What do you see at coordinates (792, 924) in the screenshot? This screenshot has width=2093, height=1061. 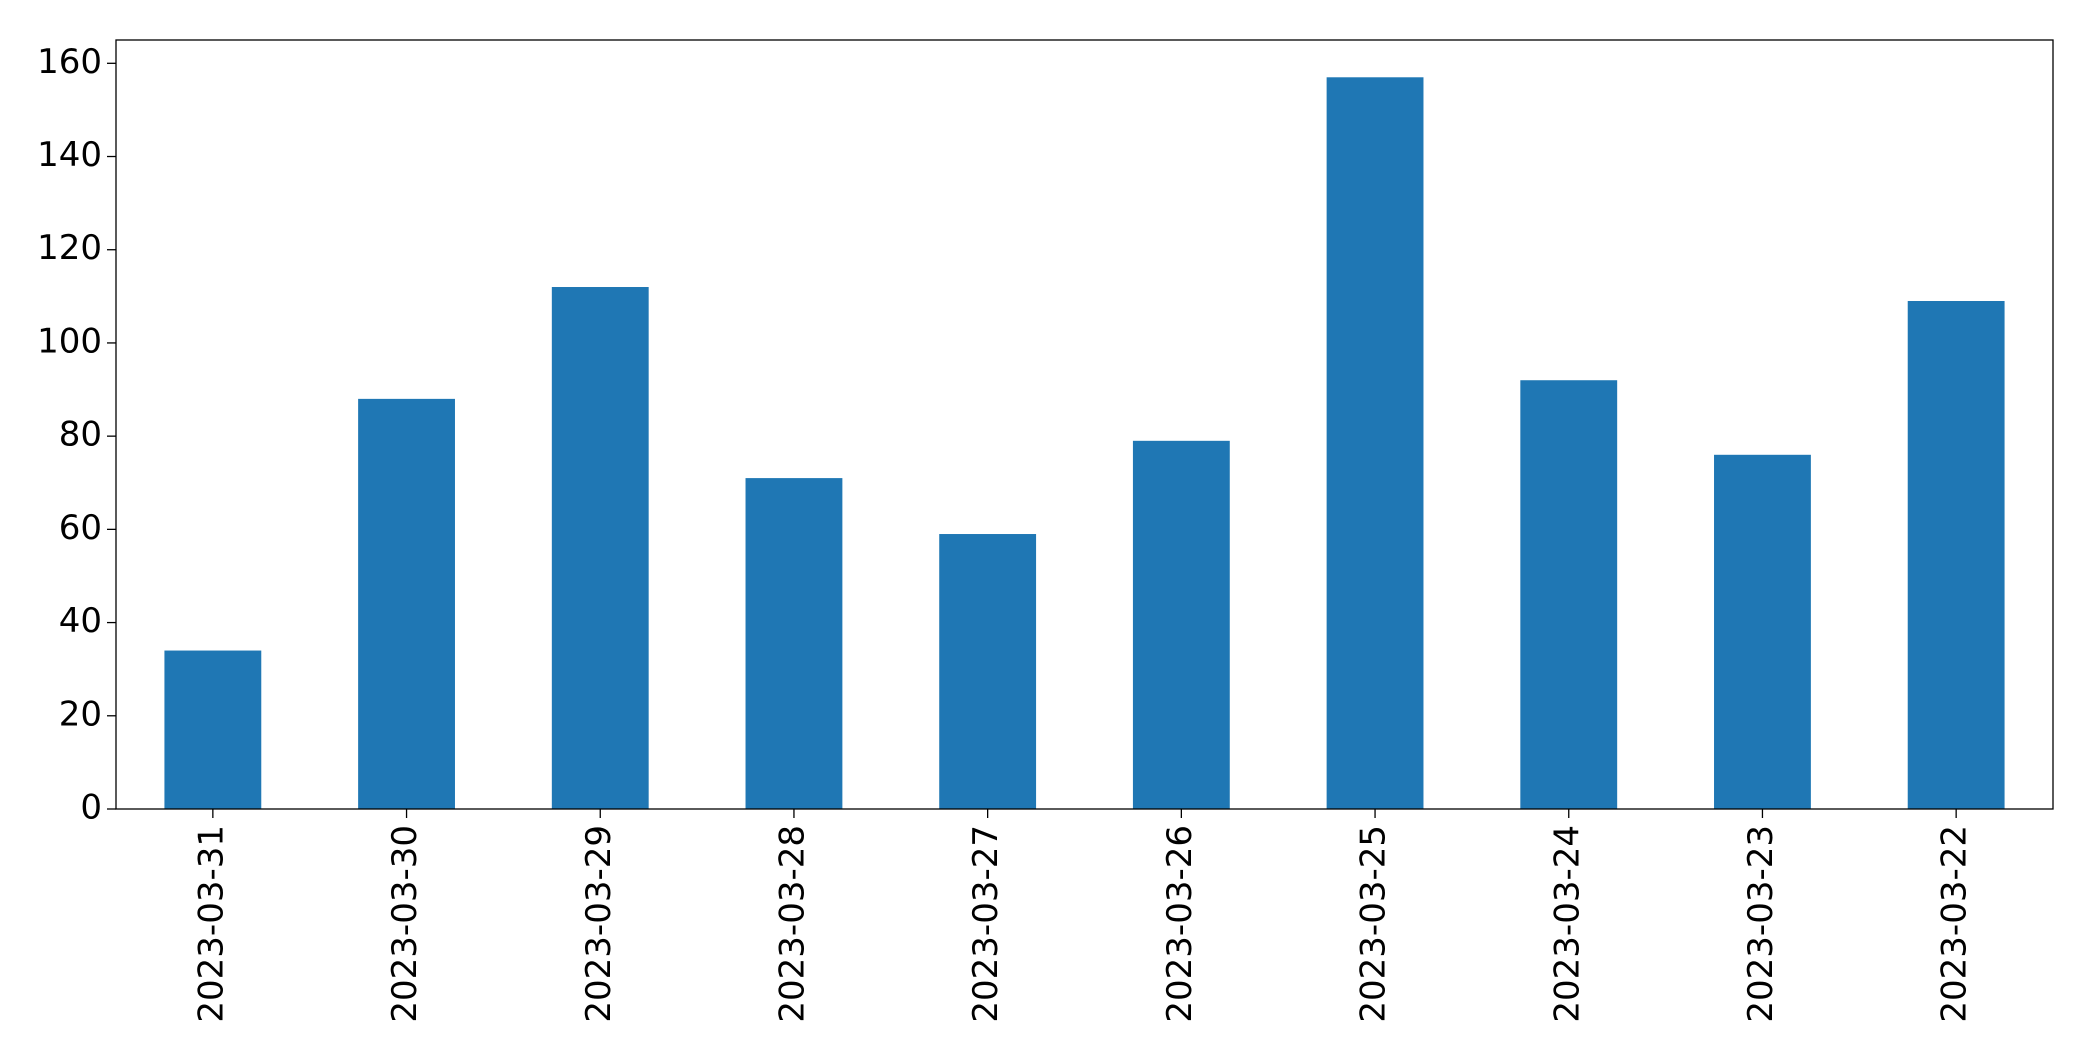 I see `x-tick-label: 2023-03-28` at bounding box center [792, 924].